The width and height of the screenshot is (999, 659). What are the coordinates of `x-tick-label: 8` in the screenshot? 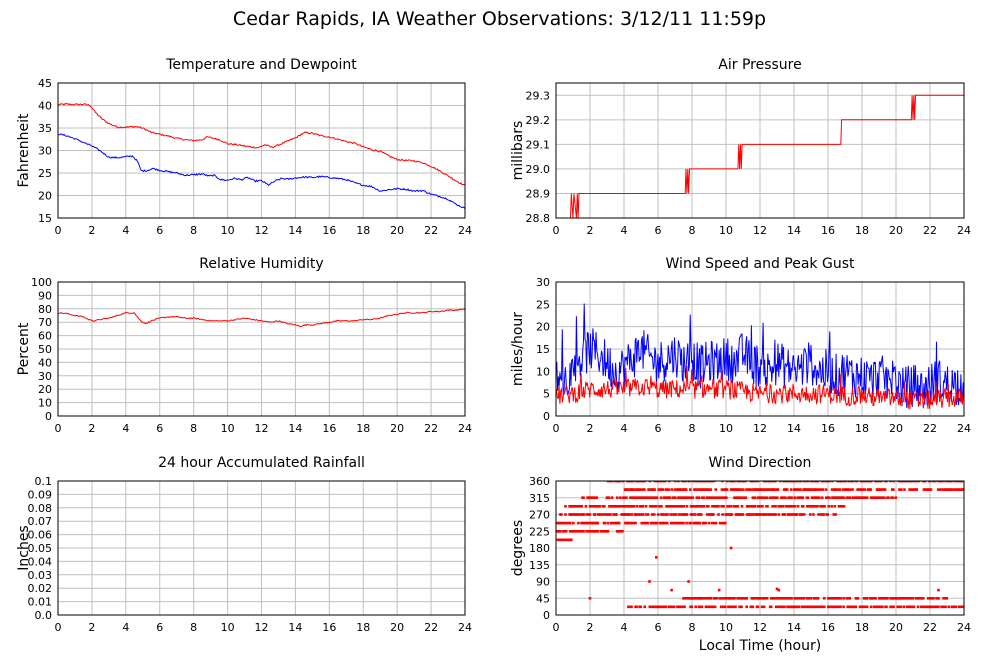 It's located at (193, 627).